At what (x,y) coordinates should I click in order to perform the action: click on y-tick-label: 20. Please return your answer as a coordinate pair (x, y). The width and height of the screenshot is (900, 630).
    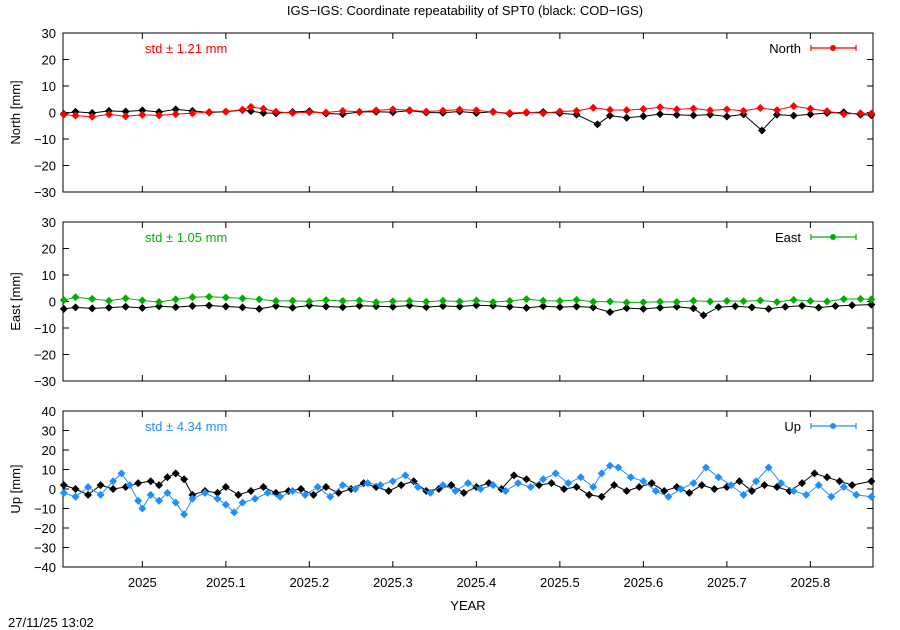
    Looking at the image, I should click on (49, 60).